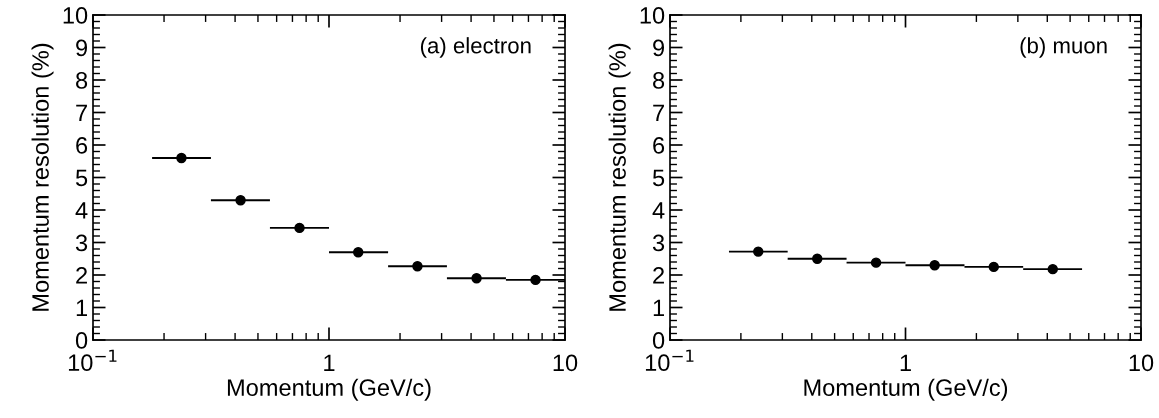 This screenshot has width=1159, height=418. Describe the element at coordinates (475, 47) in the screenshot. I see `annotation: (a) electron` at that location.